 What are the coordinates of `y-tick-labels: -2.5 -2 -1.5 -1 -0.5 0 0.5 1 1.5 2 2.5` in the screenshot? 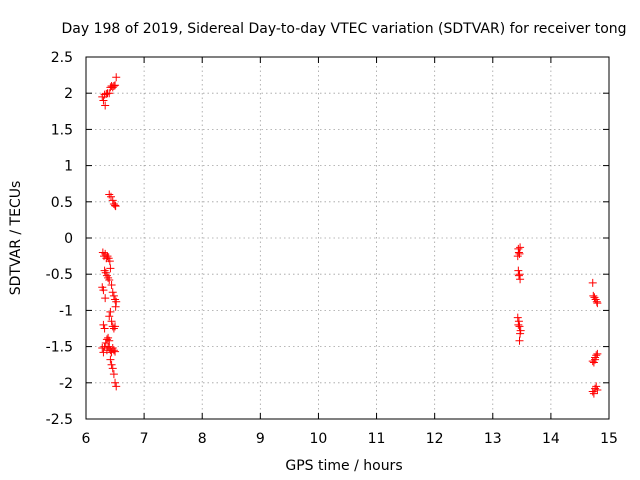 It's located at (59, 239).